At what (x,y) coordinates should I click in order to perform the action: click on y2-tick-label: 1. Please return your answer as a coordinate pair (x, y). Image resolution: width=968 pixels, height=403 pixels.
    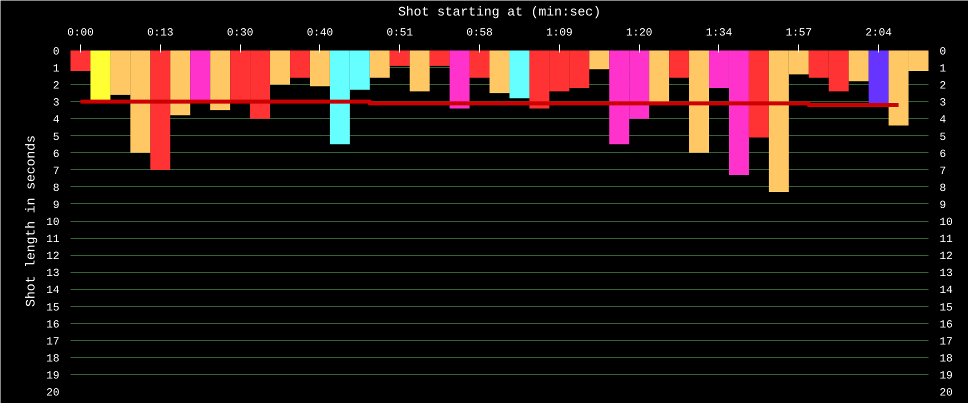
    Looking at the image, I should click on (943, 70).